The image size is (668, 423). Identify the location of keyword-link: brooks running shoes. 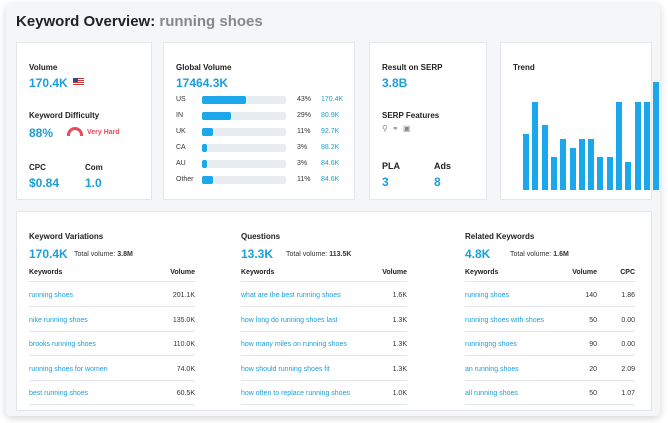
(62, 344).